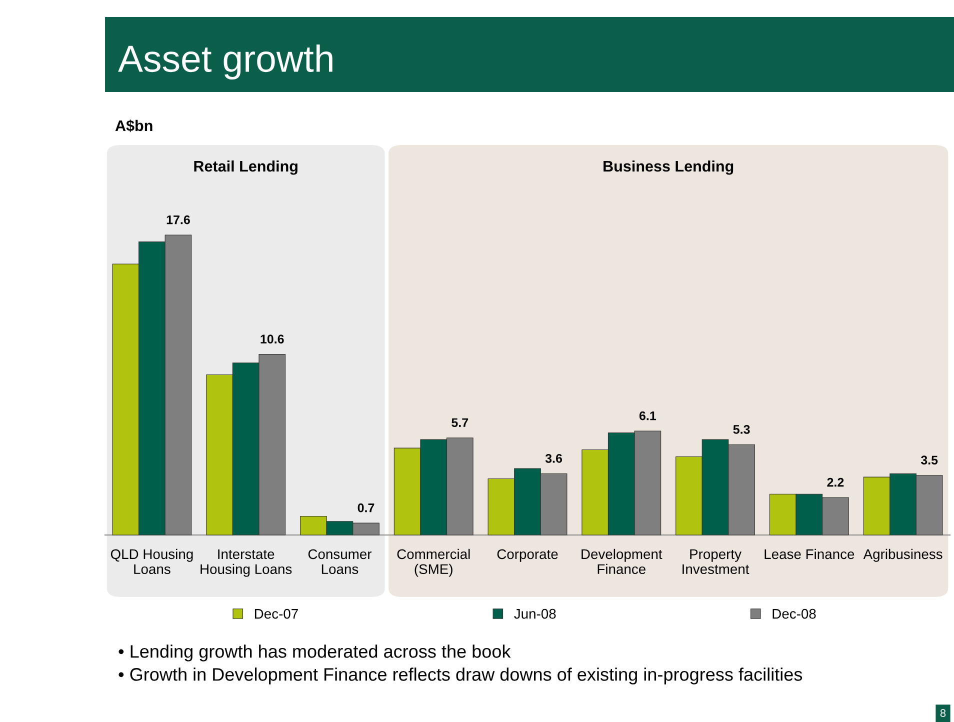 The height and width of the screenshot is (722, 954). I want to click on data-label: 0.7, so click(366, 507).